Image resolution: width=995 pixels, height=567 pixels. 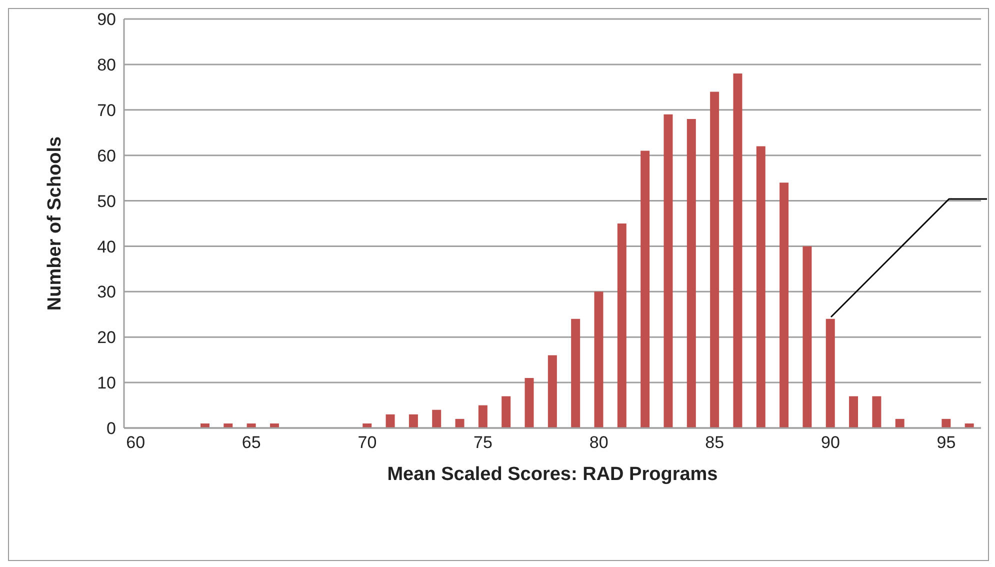 What do you see at coordinates (552, 474) in the screenshot?
I see `x-axis-title: Mean Scaled Scores: RAD Programs` at bounding box center [552, 474].